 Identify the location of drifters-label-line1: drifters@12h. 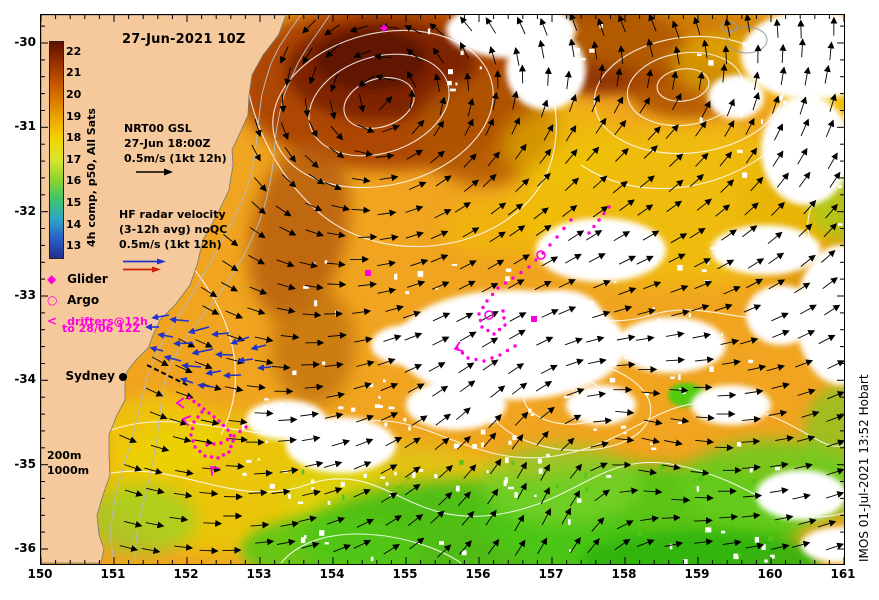
(107, 321).